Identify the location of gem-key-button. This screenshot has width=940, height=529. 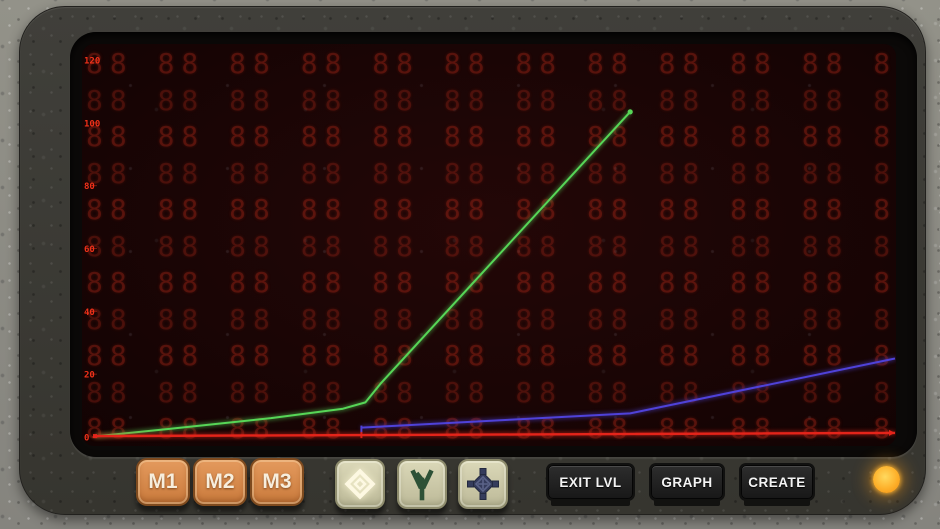
(483, 484).